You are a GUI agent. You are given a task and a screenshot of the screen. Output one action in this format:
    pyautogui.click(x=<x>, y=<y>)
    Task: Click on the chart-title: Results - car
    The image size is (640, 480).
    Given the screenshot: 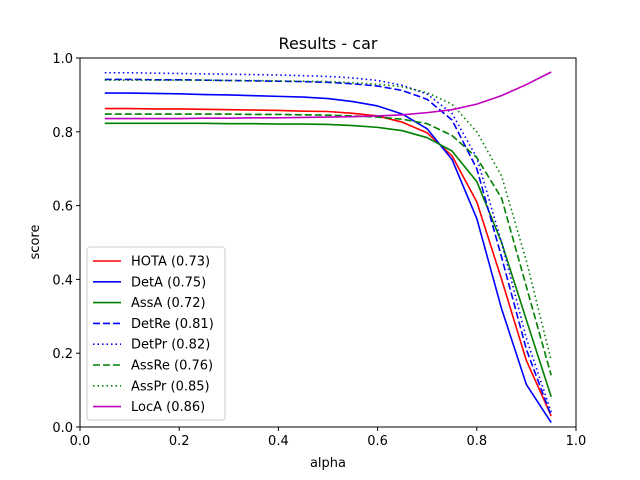 What is the action you would take?
    pyautogui.click(x=328, y=43)
    